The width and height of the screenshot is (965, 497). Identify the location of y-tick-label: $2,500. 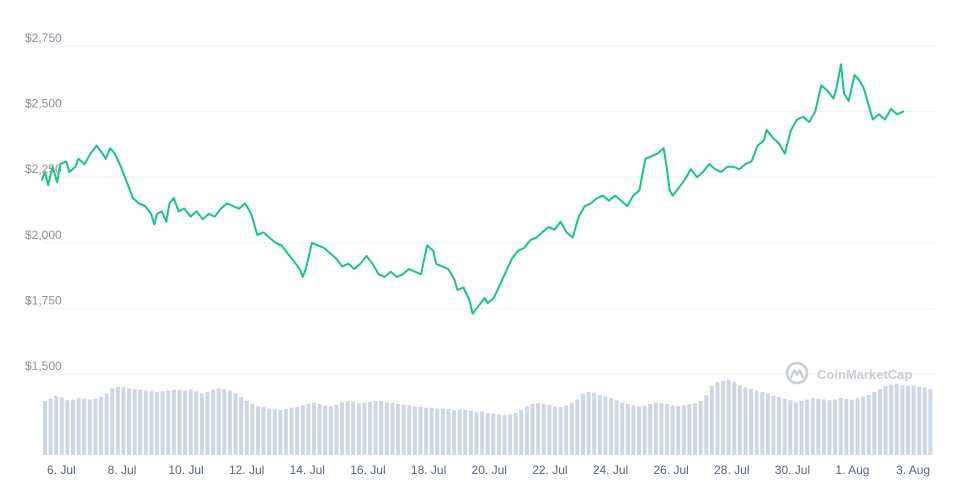
(43, 104).